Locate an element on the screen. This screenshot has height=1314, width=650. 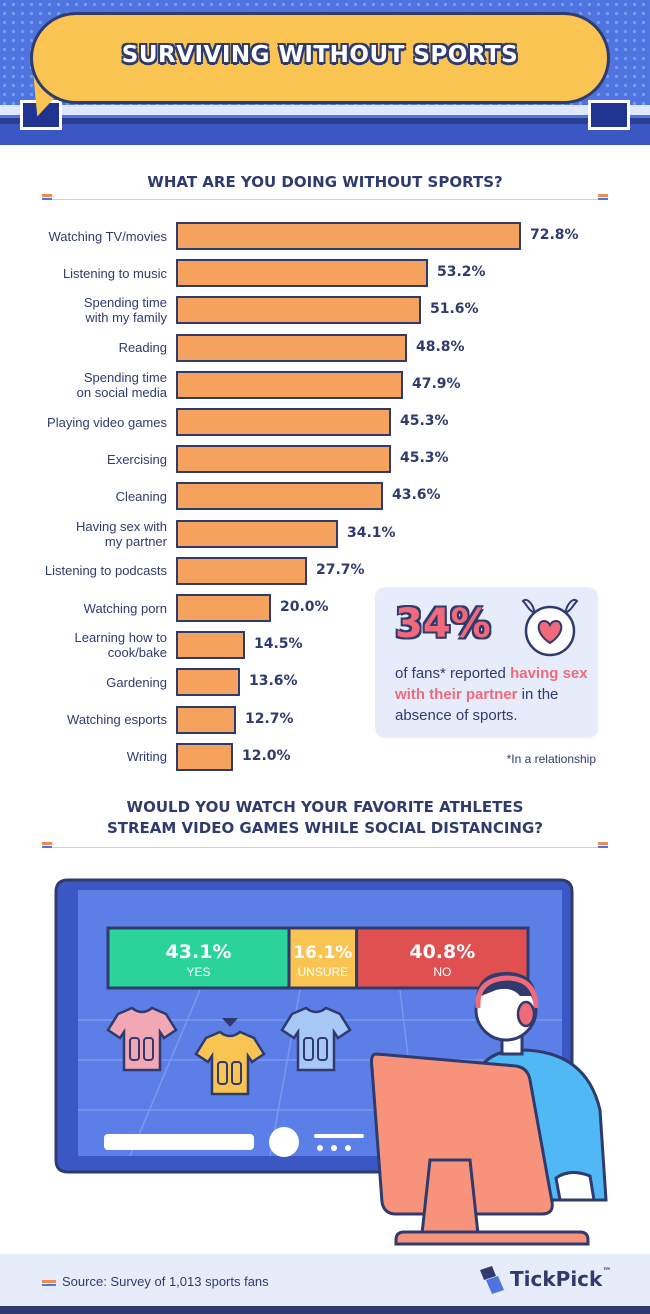
bar-label-line: Gardening is located at coordinates (136, 682).